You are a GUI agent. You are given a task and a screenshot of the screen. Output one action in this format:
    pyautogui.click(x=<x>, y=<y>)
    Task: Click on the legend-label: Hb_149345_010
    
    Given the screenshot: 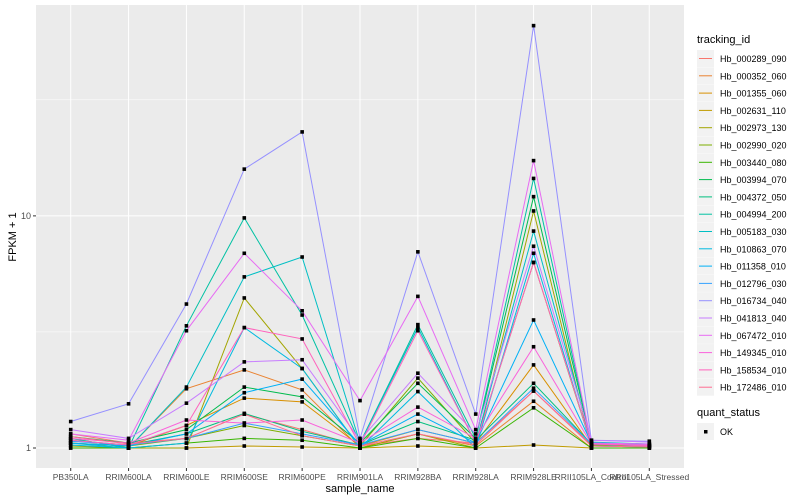 What is the action you would take?
    pyautogui.click(x=753, y=353)
    